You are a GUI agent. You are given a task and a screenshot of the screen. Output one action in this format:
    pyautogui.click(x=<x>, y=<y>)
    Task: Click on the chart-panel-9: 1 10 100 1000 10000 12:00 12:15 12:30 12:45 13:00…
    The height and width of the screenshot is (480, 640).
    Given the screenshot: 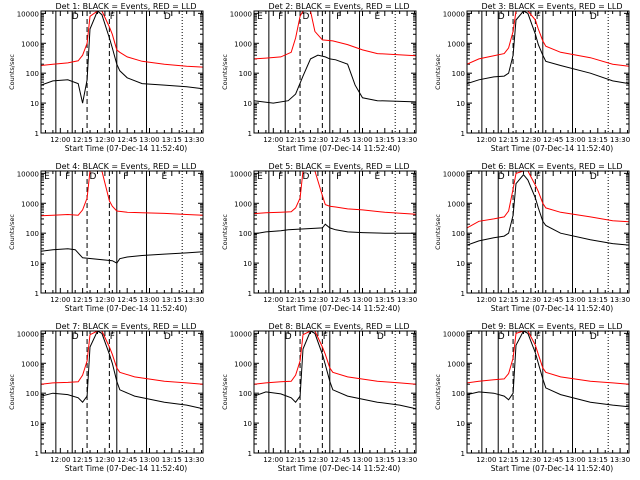 What is the action you would take?
    pyautogui.click(x=532, y=397)
    